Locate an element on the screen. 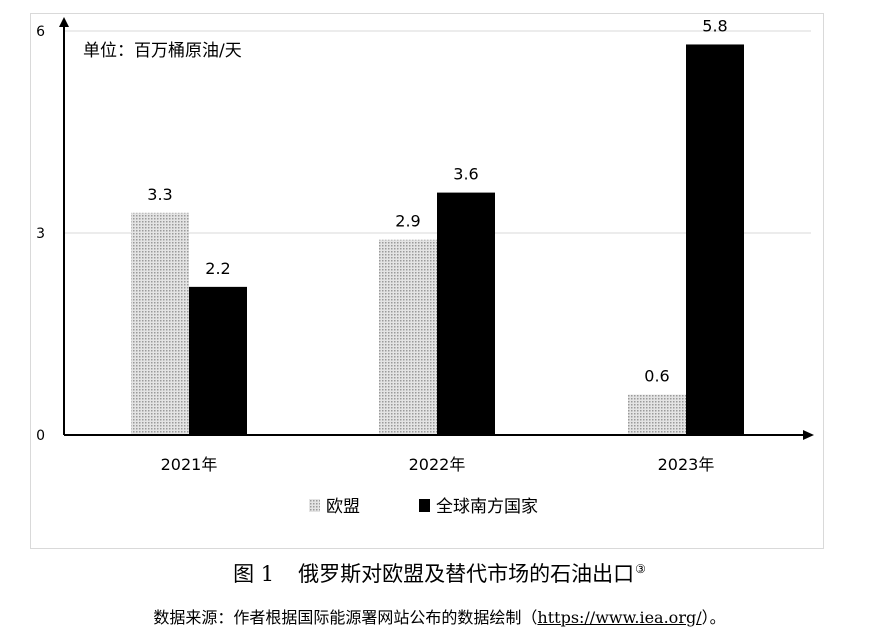 This screenshot has width=879, height=639. figure-caption: 图 1 俄罗斯对欧盟及替代市场的石油出口③ is located at coordinates (439, 573).